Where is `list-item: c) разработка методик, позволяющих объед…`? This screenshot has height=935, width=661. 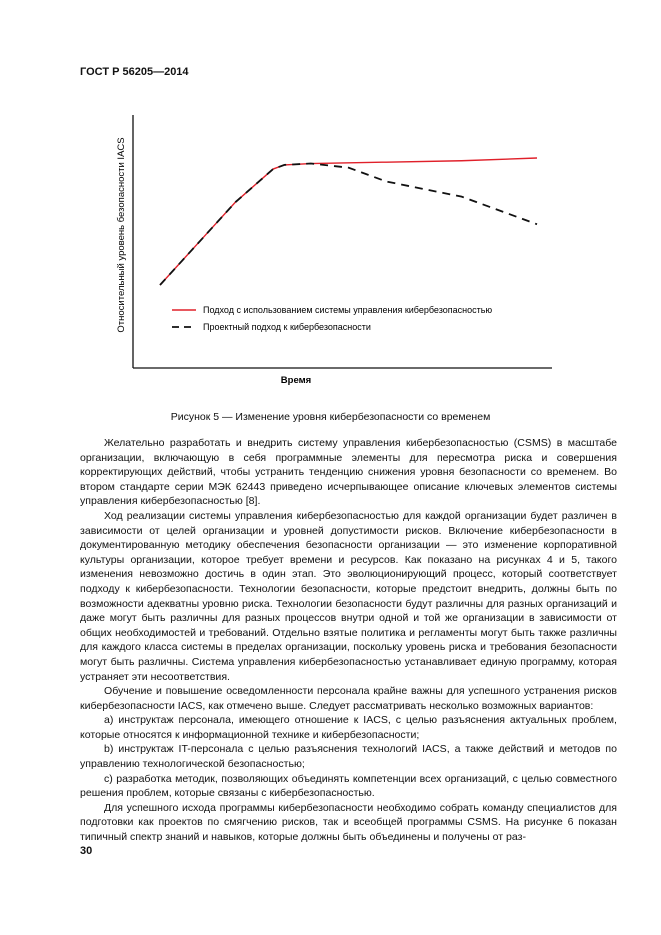
list-item: c) разработка методик, позволяющих объед… is located at coordinates (348, 786).